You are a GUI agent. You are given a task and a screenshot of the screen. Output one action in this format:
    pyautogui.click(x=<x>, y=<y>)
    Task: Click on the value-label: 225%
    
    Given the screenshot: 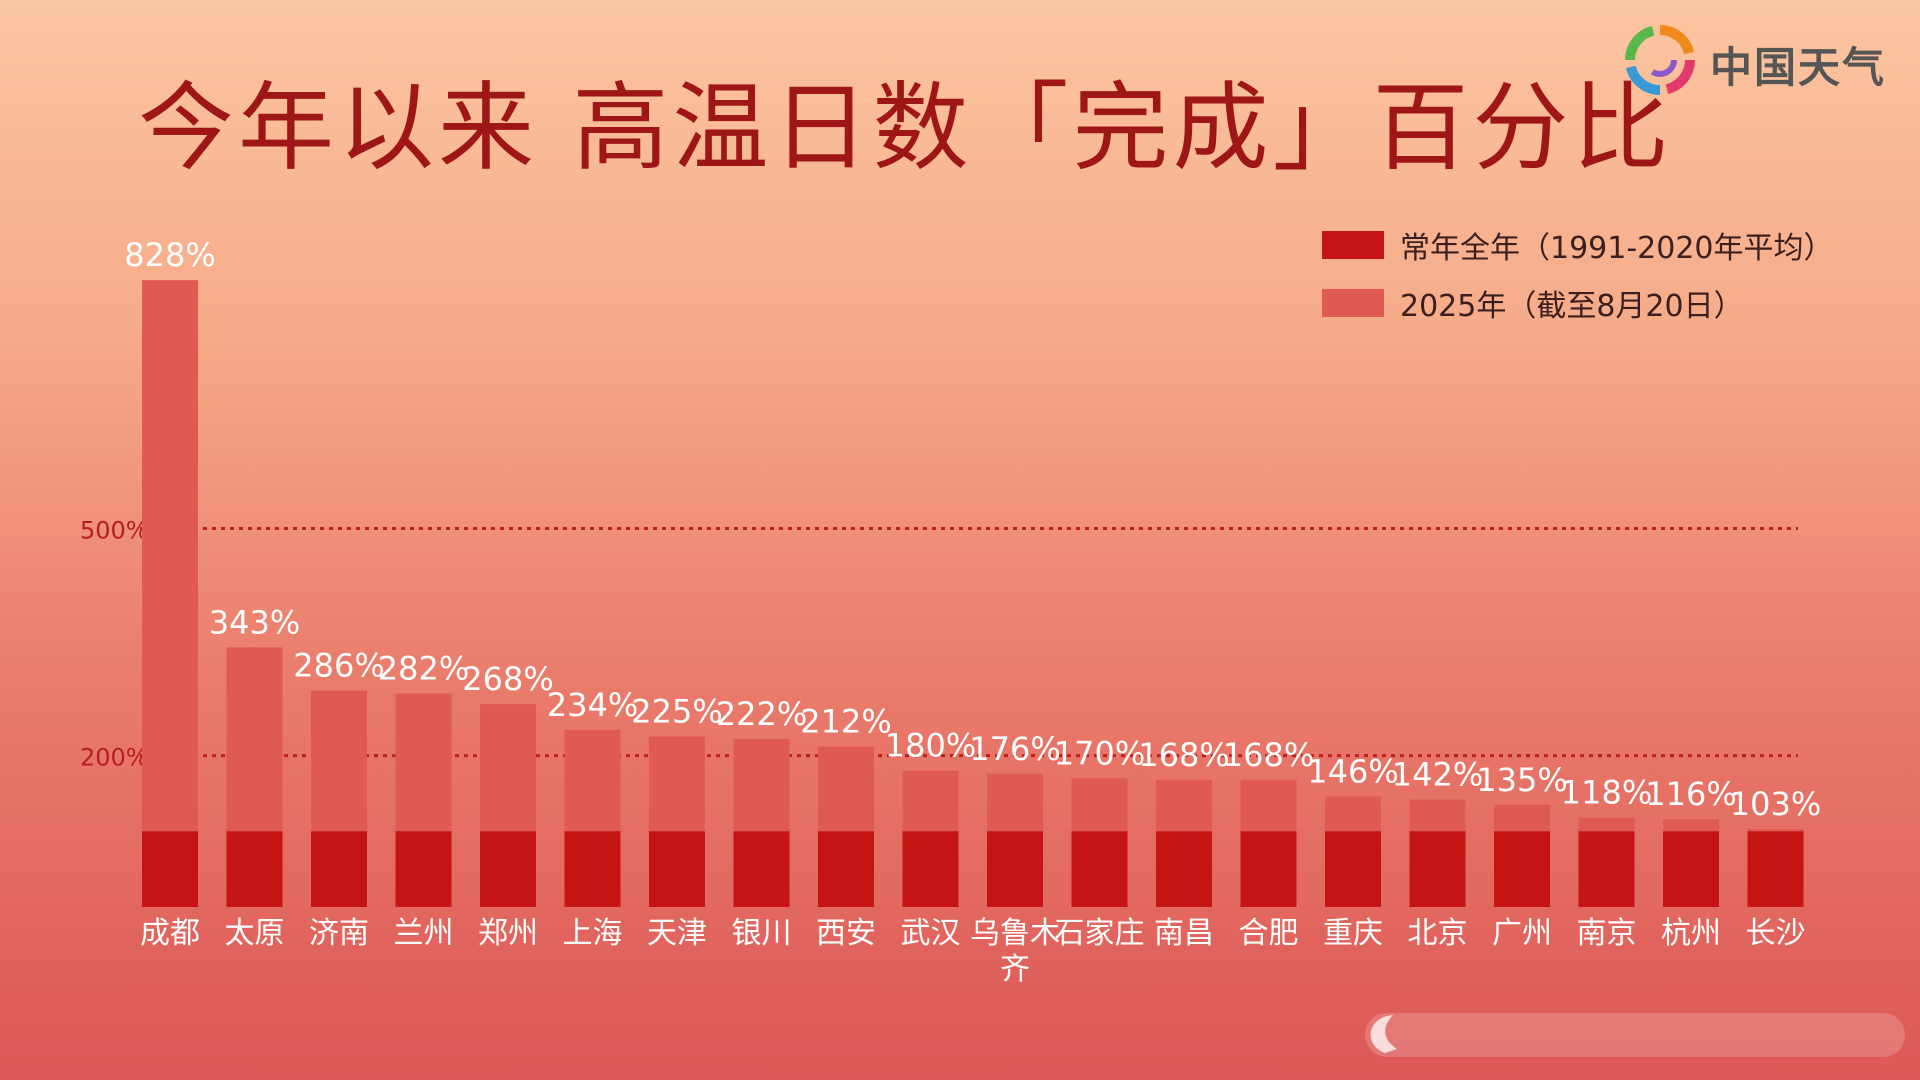 What is the action you would take?
    pyautogui.click(x=676, y=712)
    